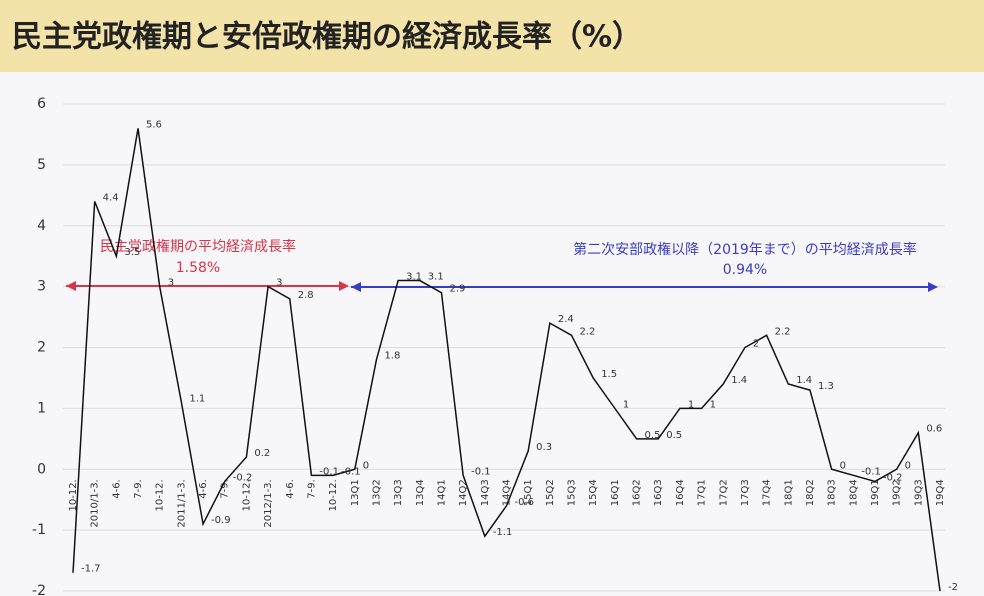  What do you see at coordinates (355, 492) in the screenshot?
I see `x-tick-label: 13Q1` at bounding box center [355, 492].